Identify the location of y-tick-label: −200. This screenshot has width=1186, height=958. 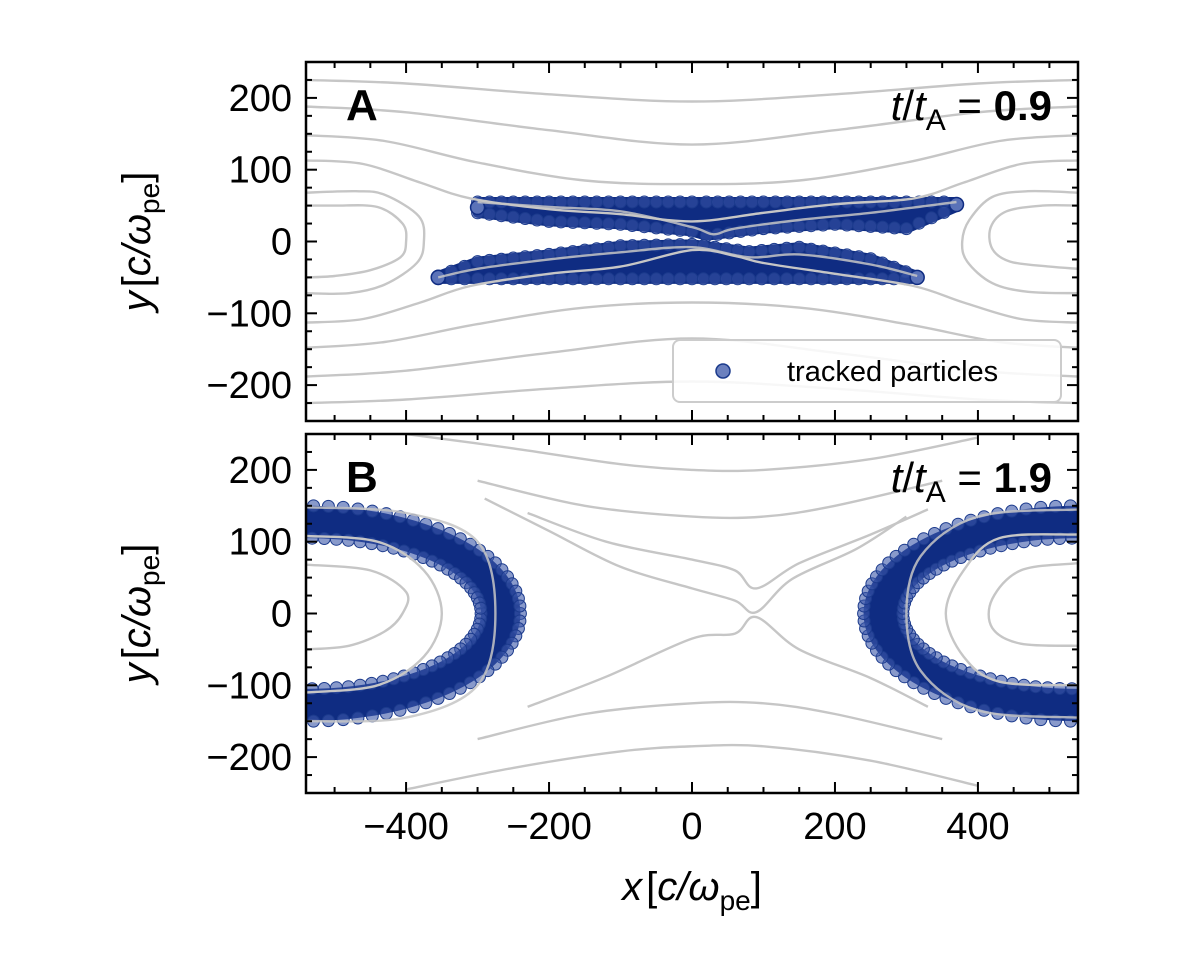
(249, 758).